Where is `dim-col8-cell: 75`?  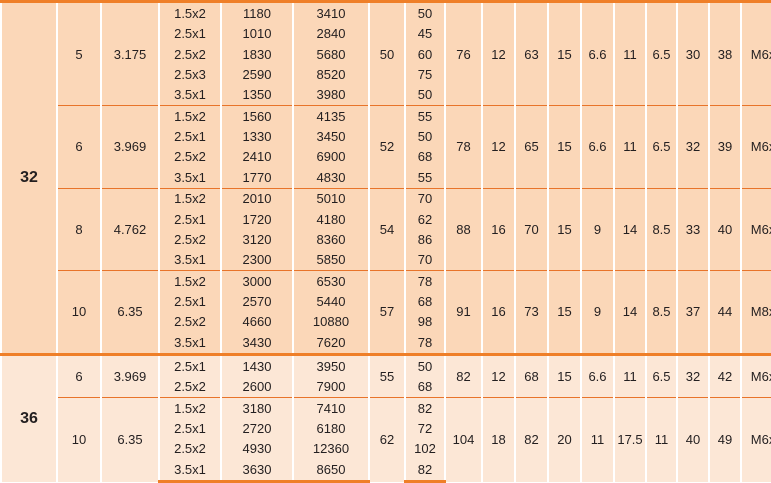 dim-col8-cell: 75 is located at coordinates (425, 74).